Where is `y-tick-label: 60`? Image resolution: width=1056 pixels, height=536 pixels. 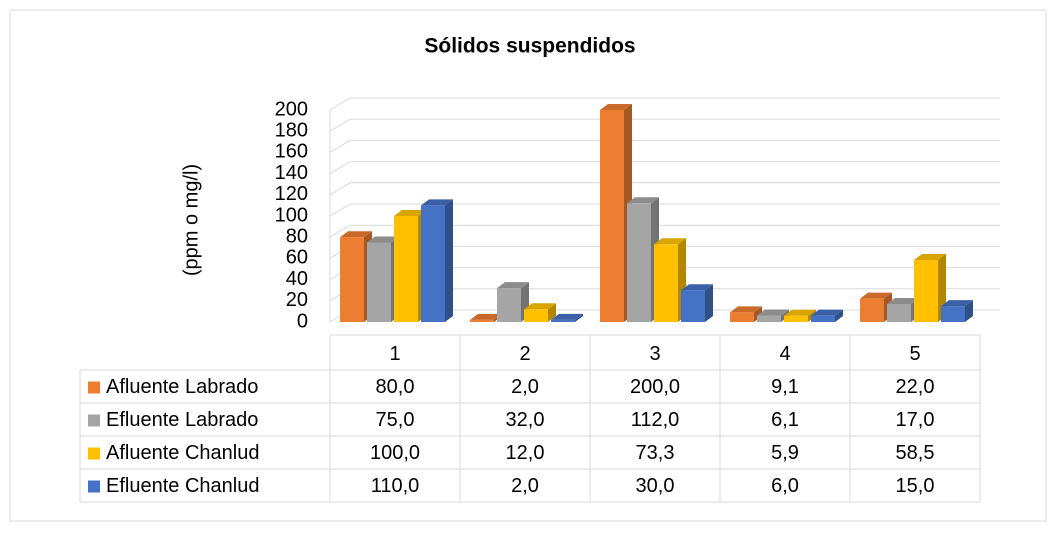 y-tick-label: 60 is located at coordinates (297, 258).